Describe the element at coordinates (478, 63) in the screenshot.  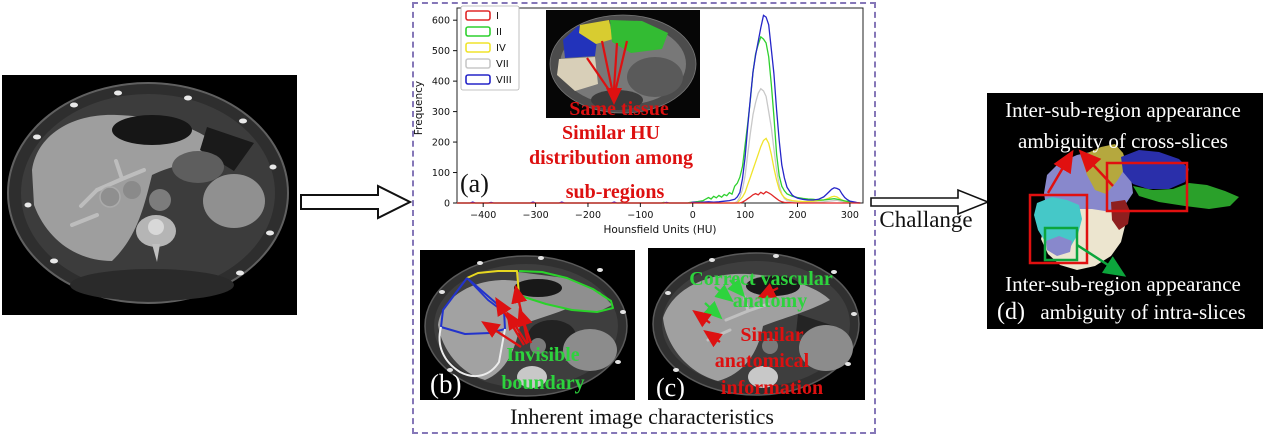
I see `legend-swatch-VII` at that location.